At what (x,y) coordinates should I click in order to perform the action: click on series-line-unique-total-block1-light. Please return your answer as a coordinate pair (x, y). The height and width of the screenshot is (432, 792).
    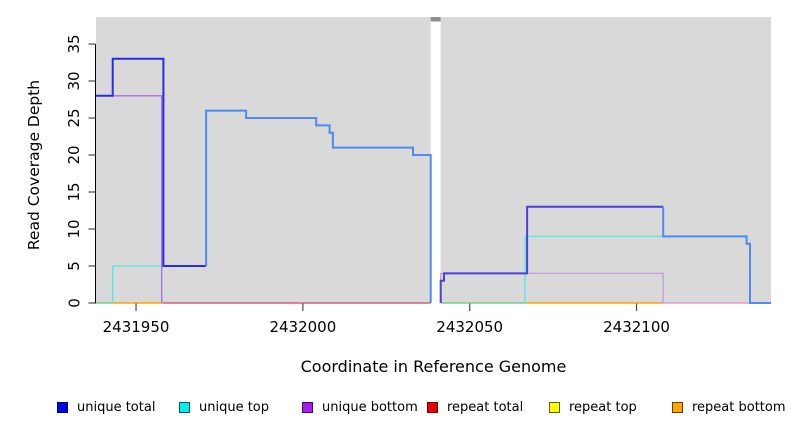
    Looking at the image, I should click on (318, 206).